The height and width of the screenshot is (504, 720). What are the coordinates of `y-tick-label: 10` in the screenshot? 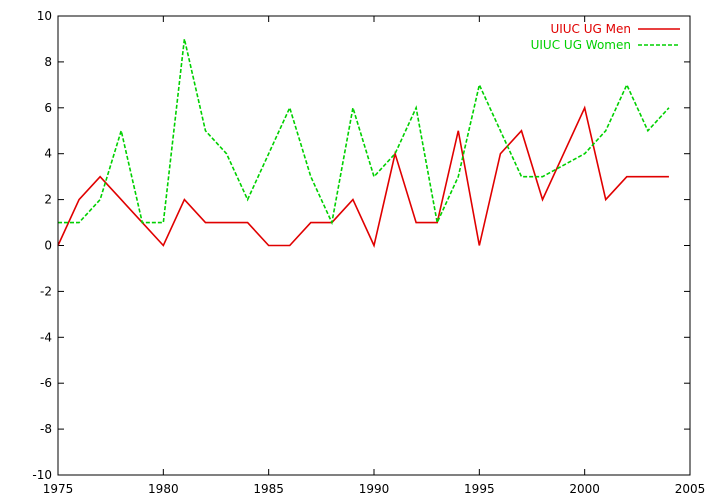 It's located at (44, 16).